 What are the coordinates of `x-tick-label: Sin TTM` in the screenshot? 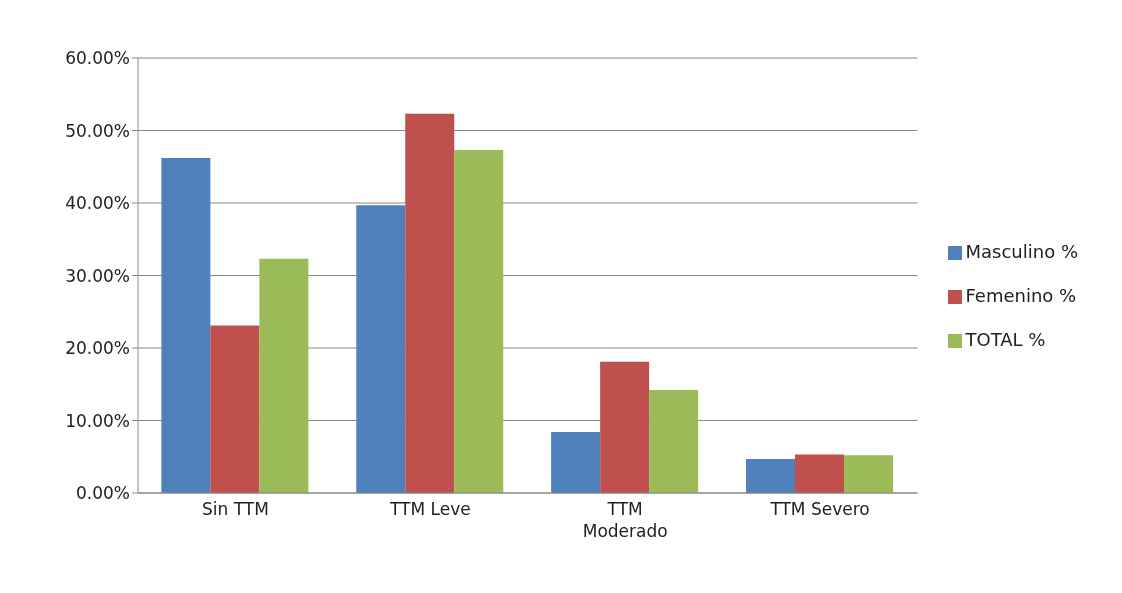 It's located at (235, 509).